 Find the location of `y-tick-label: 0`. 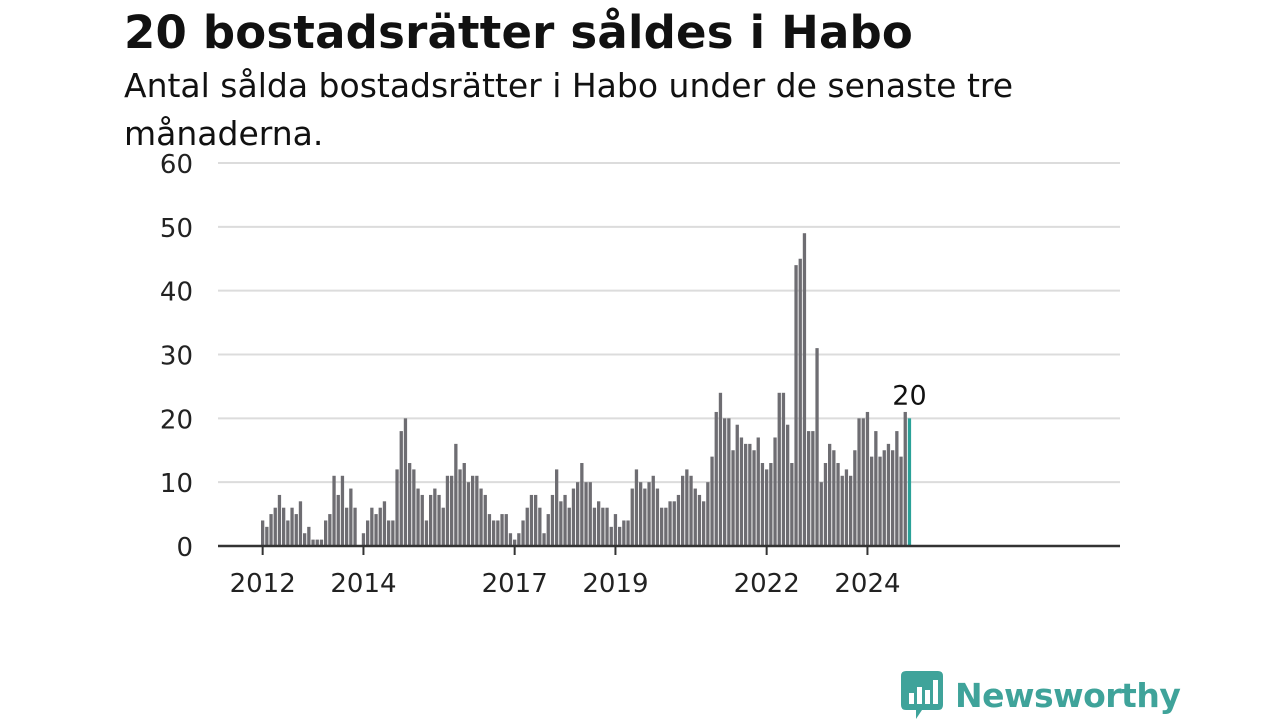

y-tick-label: 0 is located at coordinates (184, 548).